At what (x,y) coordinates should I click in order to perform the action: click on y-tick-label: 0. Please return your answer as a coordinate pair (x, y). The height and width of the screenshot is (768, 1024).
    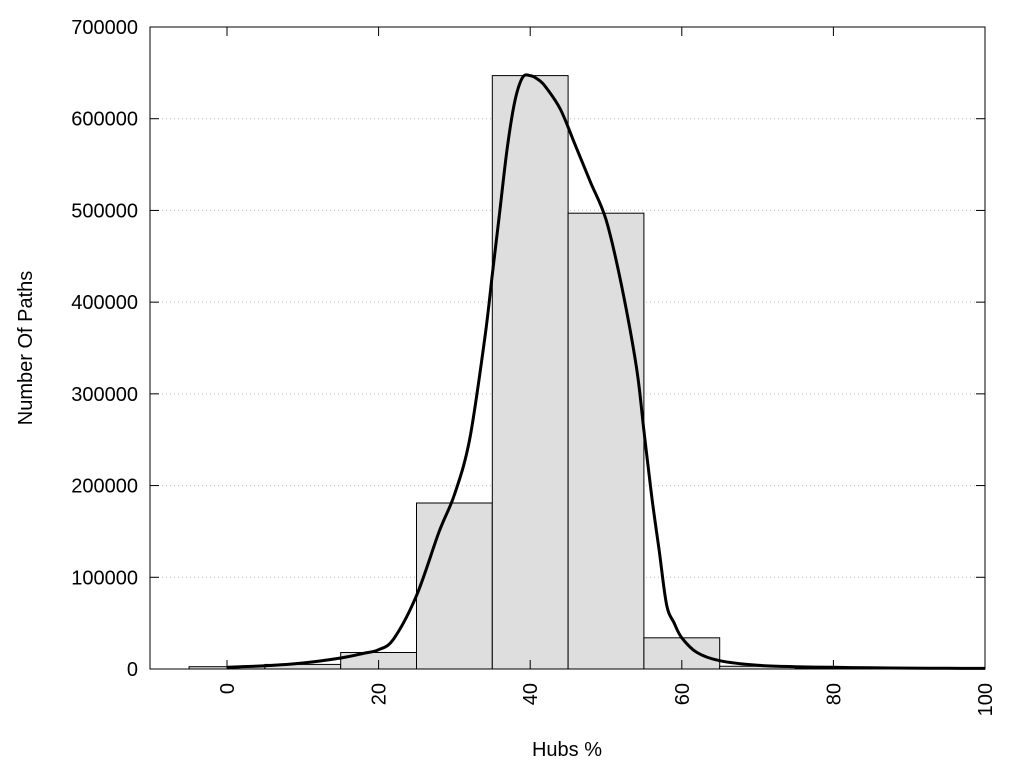
    Looking at the image, I should click on (132, 670).